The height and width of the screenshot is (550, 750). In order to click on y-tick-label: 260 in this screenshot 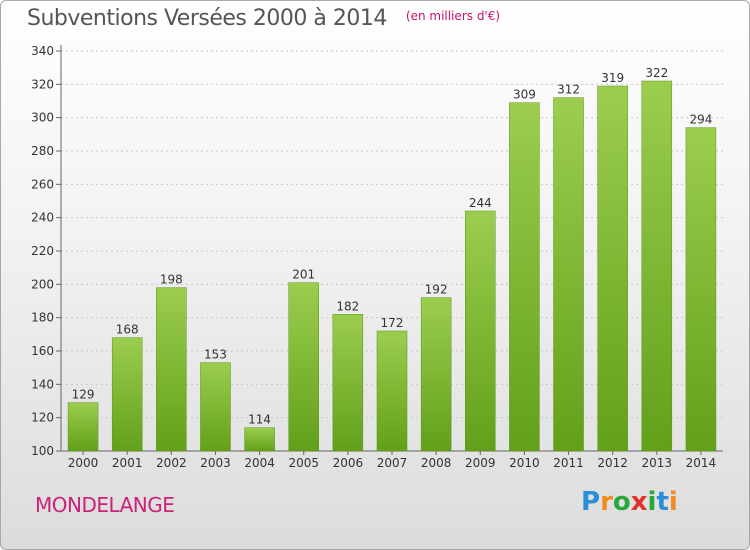, I will do `click(42, 184)`.